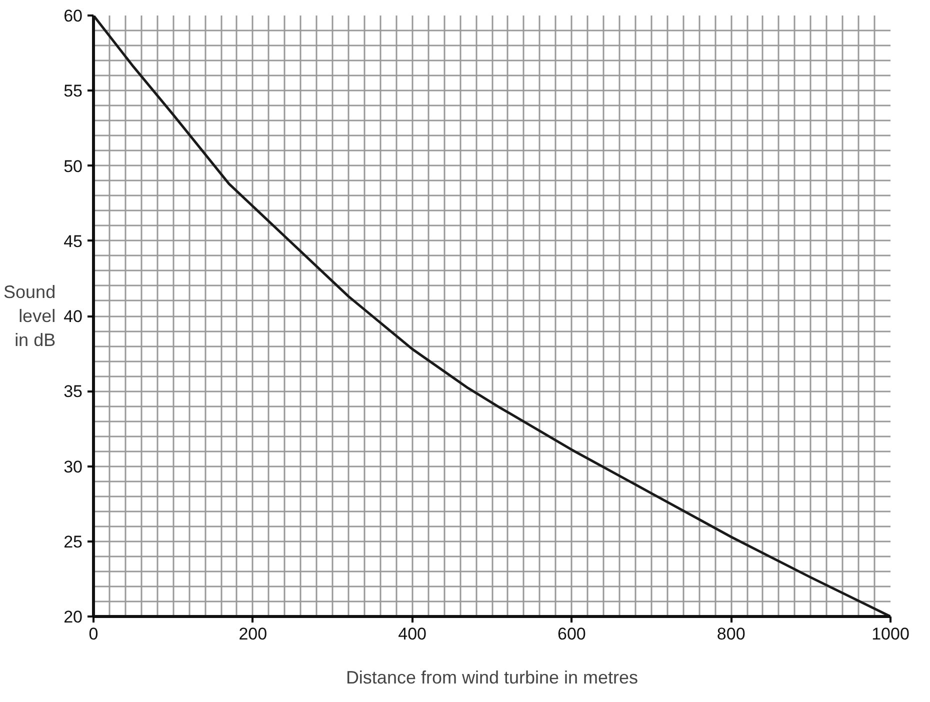 The height and width of the screenshot is (702, 930). Describe the element at coordinates (73, 316) in the screenshot. I see `y-tick-label: 40` at that location.